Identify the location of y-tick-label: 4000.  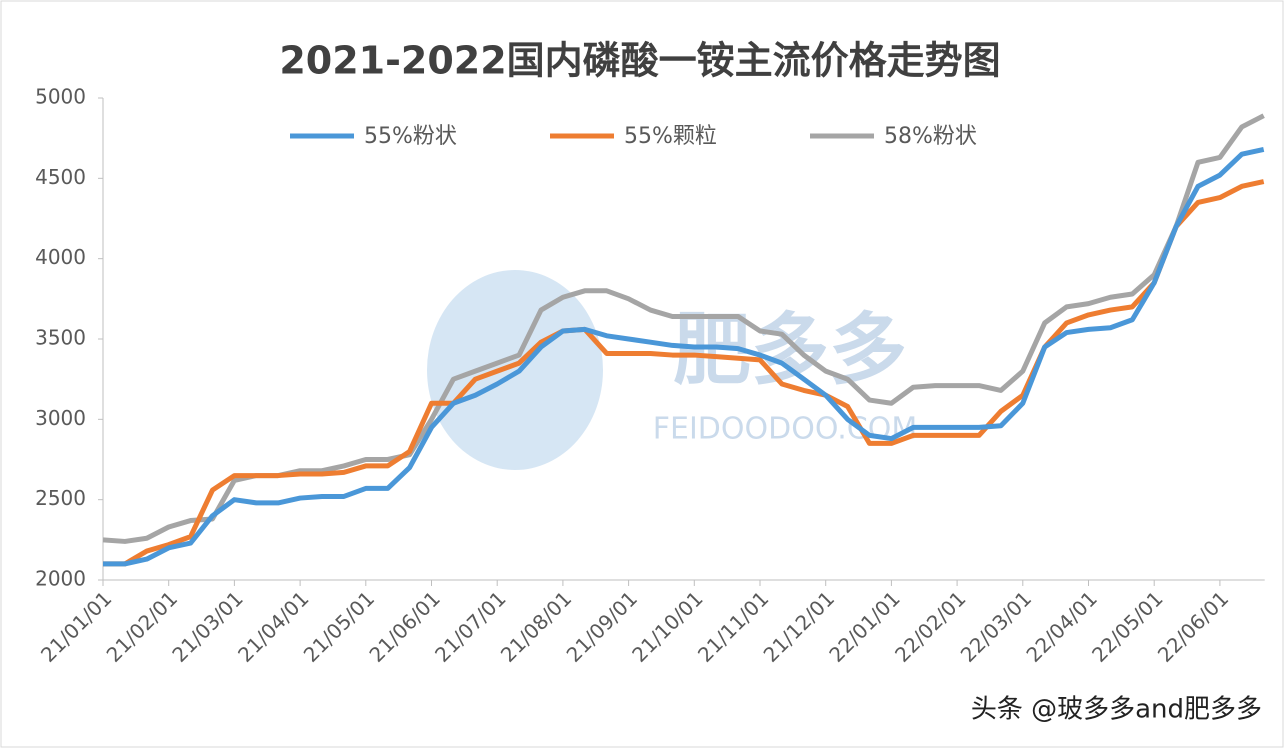
(60, 257).